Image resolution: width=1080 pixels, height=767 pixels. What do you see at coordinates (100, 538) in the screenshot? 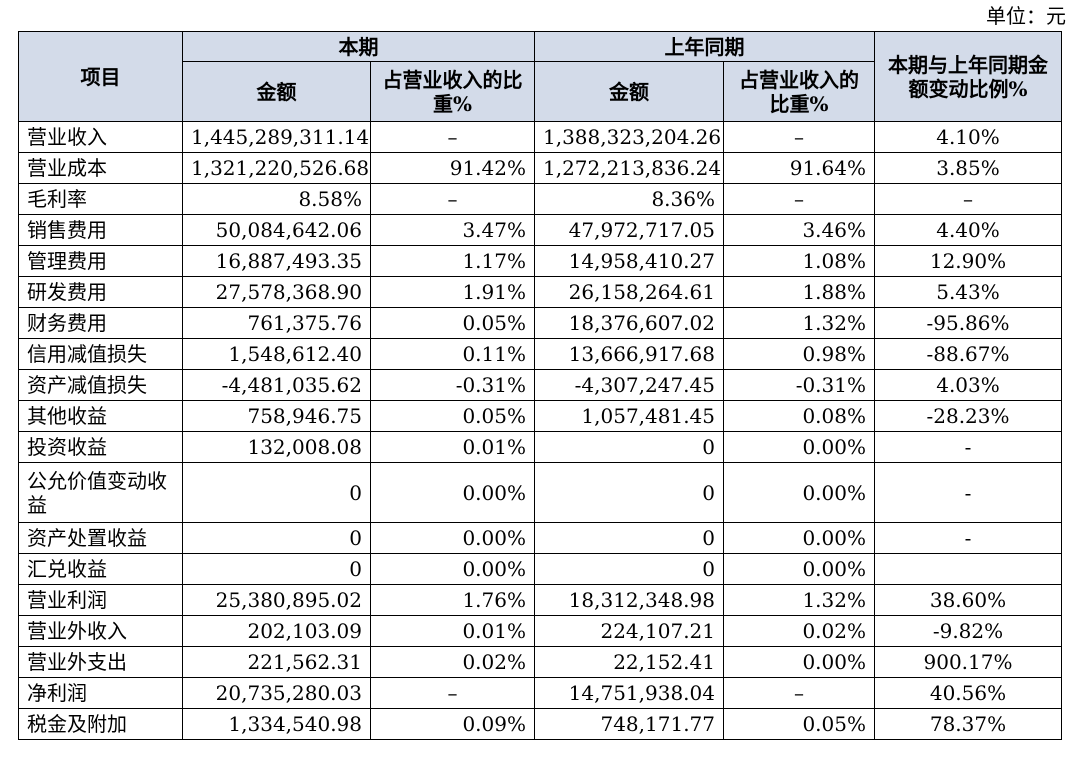
I see `row-label: 资产处置收益` at bounding box center [100, 538].